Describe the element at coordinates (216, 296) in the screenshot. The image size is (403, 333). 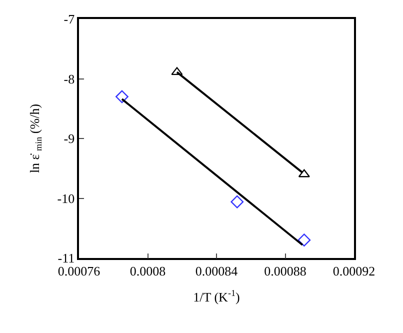
I see `x-axis-title: 1/T (K$^{-1}$)` at that location.